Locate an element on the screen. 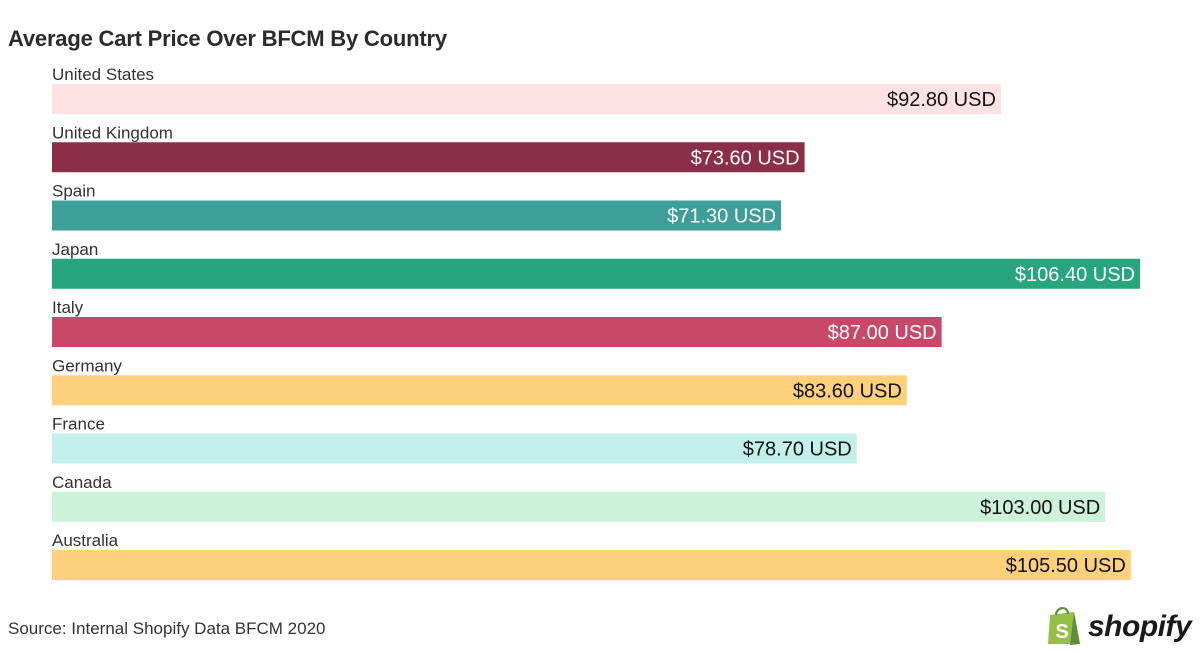  value-label: $83.60 USD is located at coordinates (847, 391).